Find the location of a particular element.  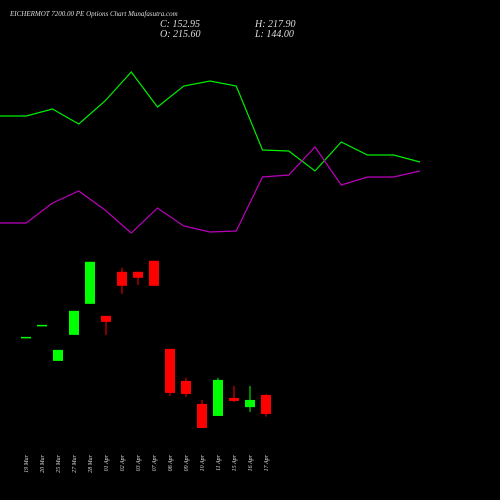

open-label: O: 215.60 is located at coordinates (180, 34).